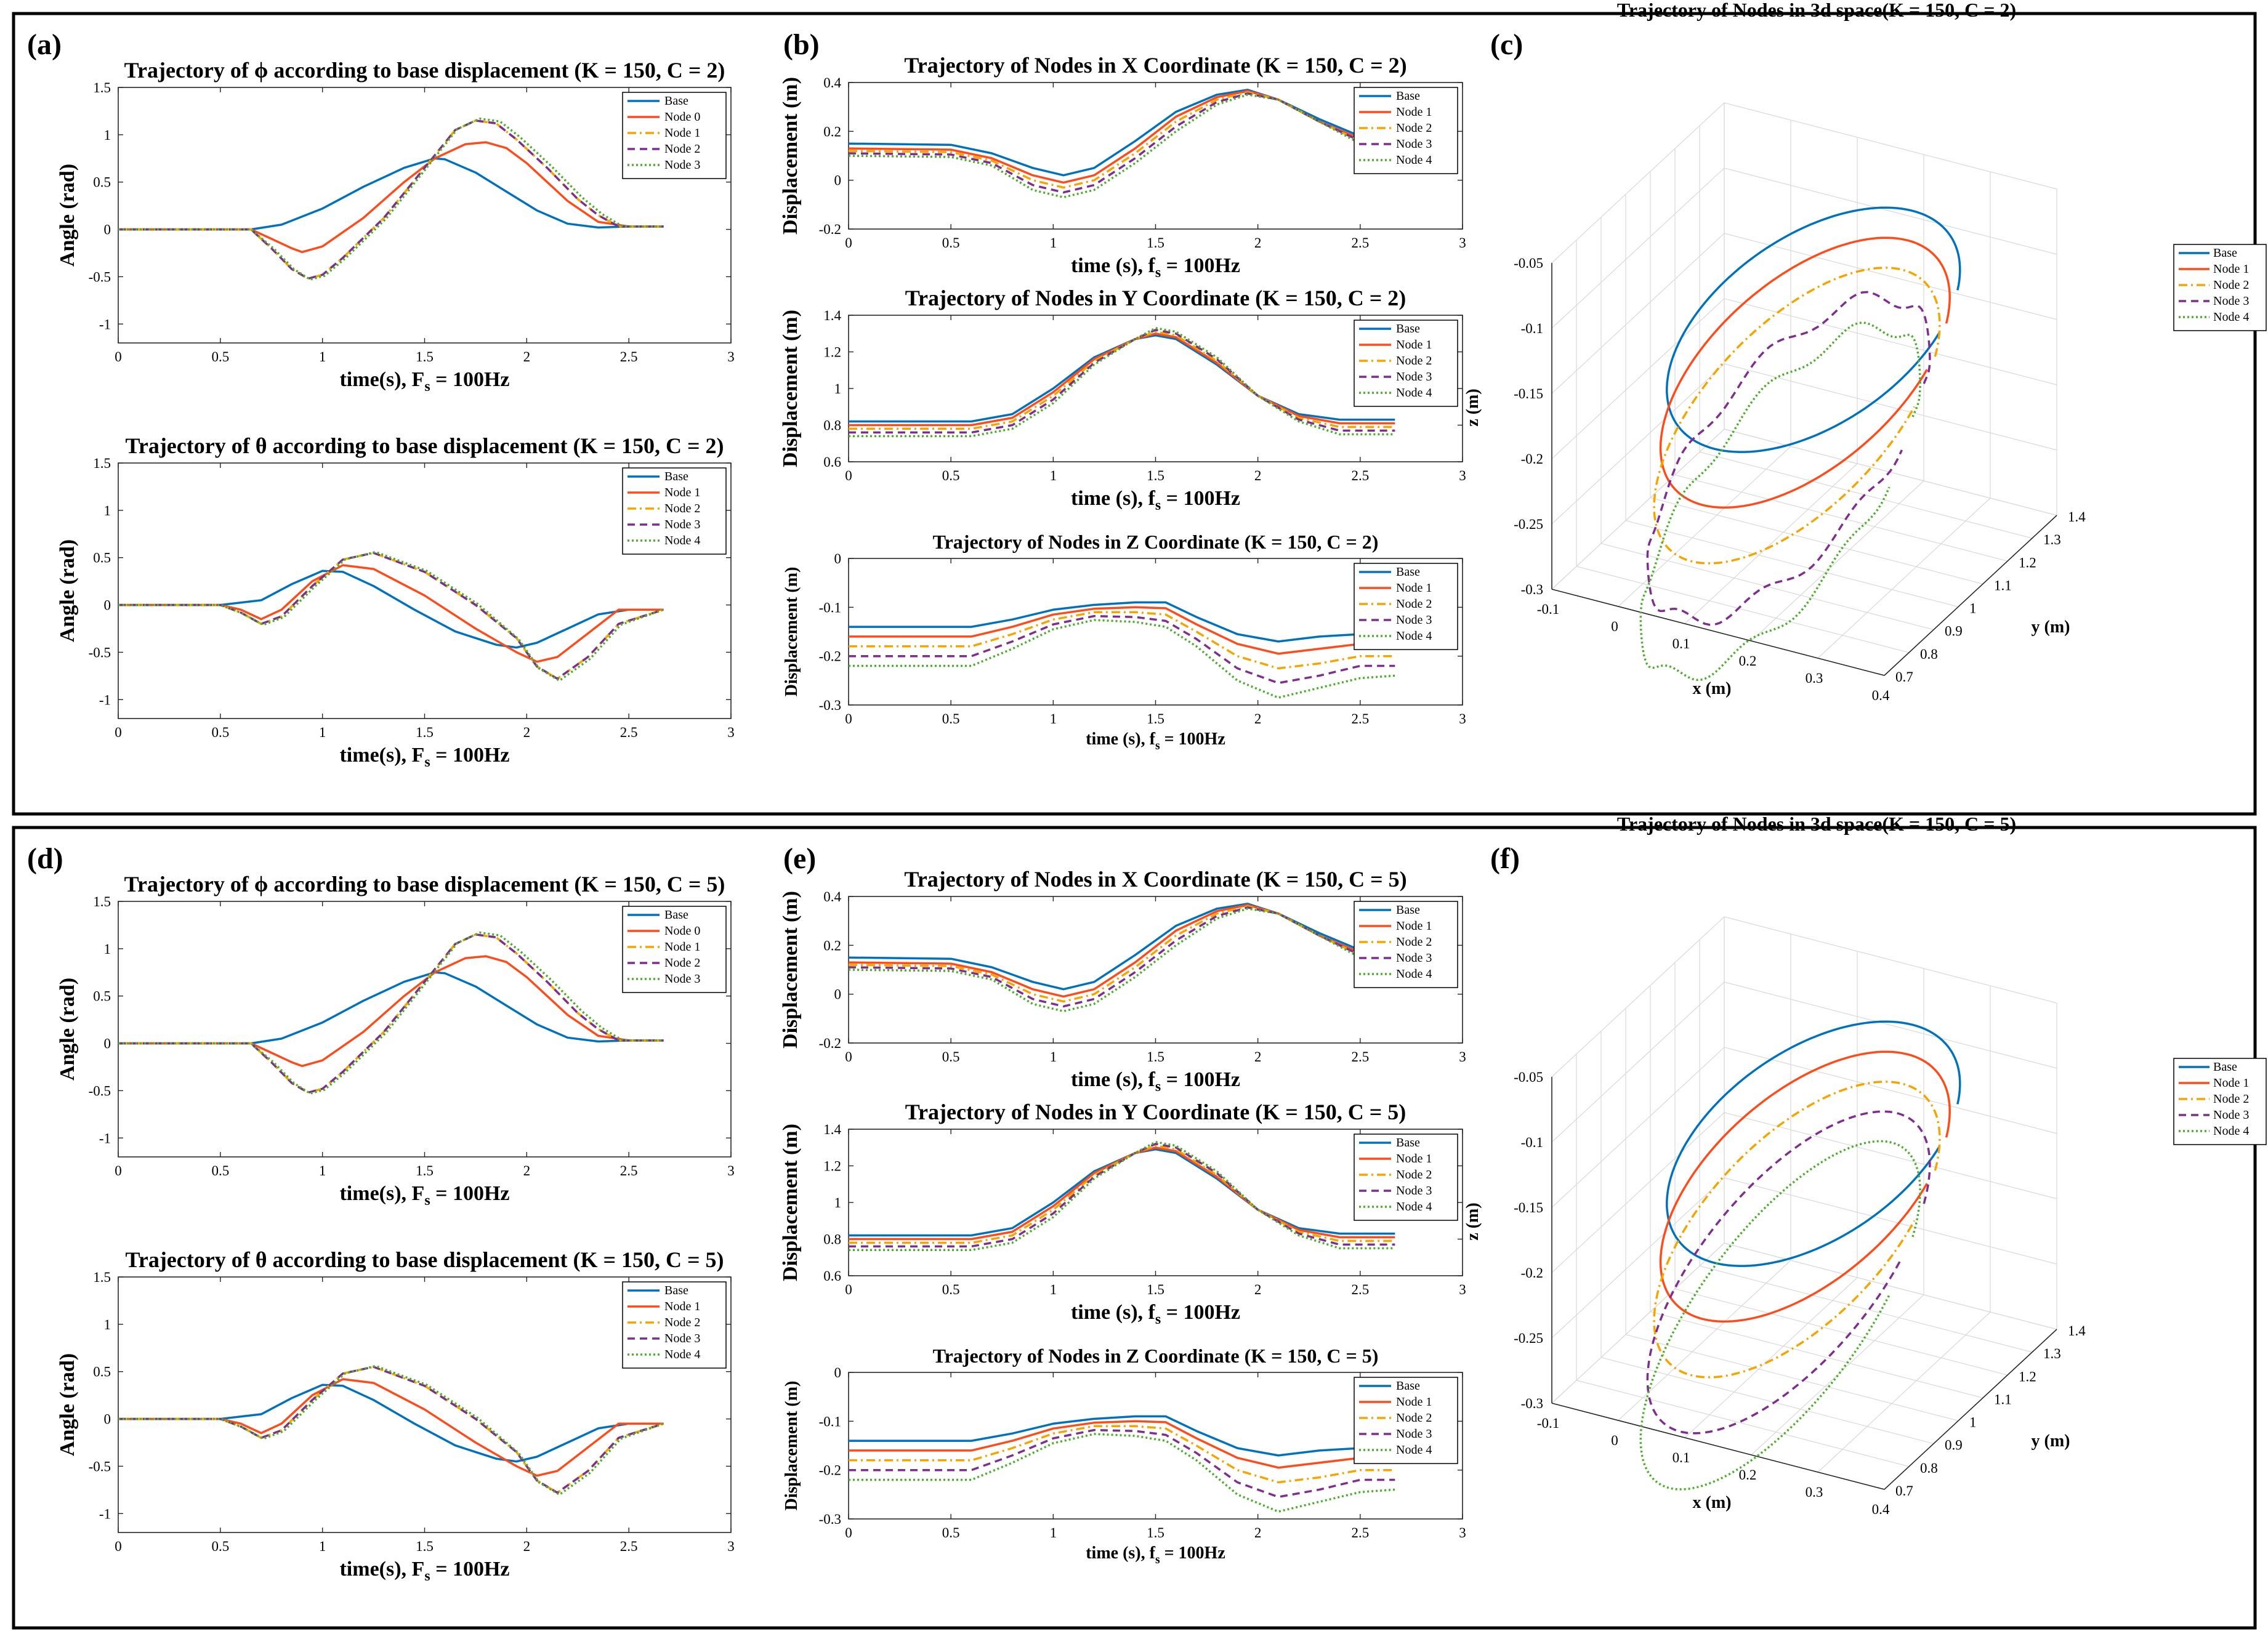  Describe the element at coordinates (838, 389) in the screenshot. I see `y-tick-label: 1` at that location.